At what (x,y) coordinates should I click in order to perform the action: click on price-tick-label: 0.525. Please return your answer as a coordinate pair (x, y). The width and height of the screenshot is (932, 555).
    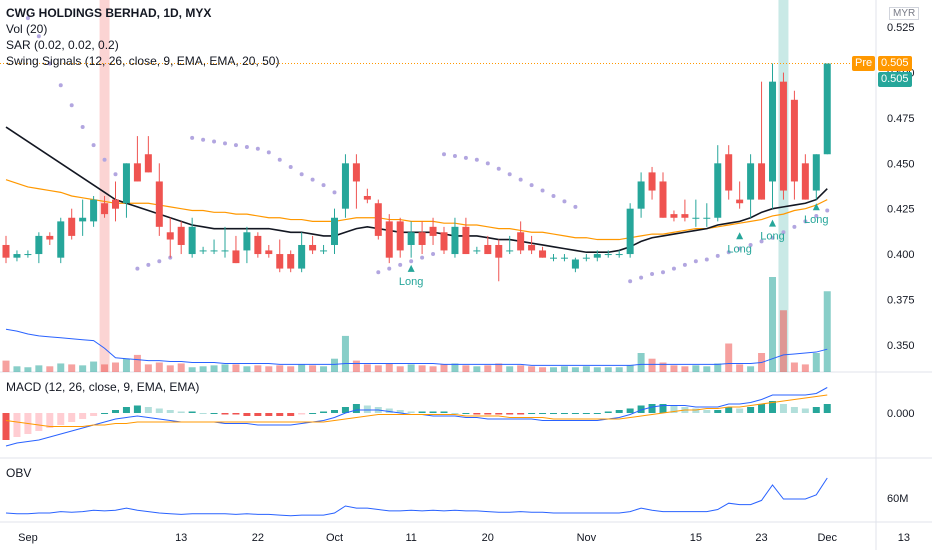
    Looking at the image, I should click on (901, 28).